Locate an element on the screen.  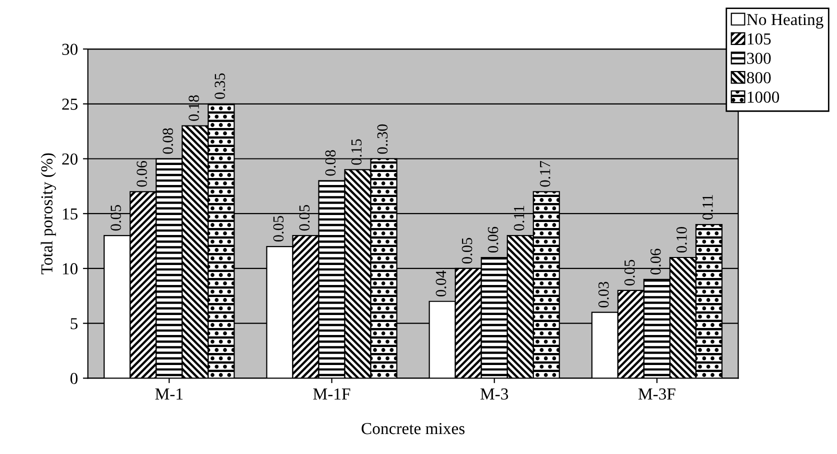
annotation: 0.03 is located at coordinates (603, 295).